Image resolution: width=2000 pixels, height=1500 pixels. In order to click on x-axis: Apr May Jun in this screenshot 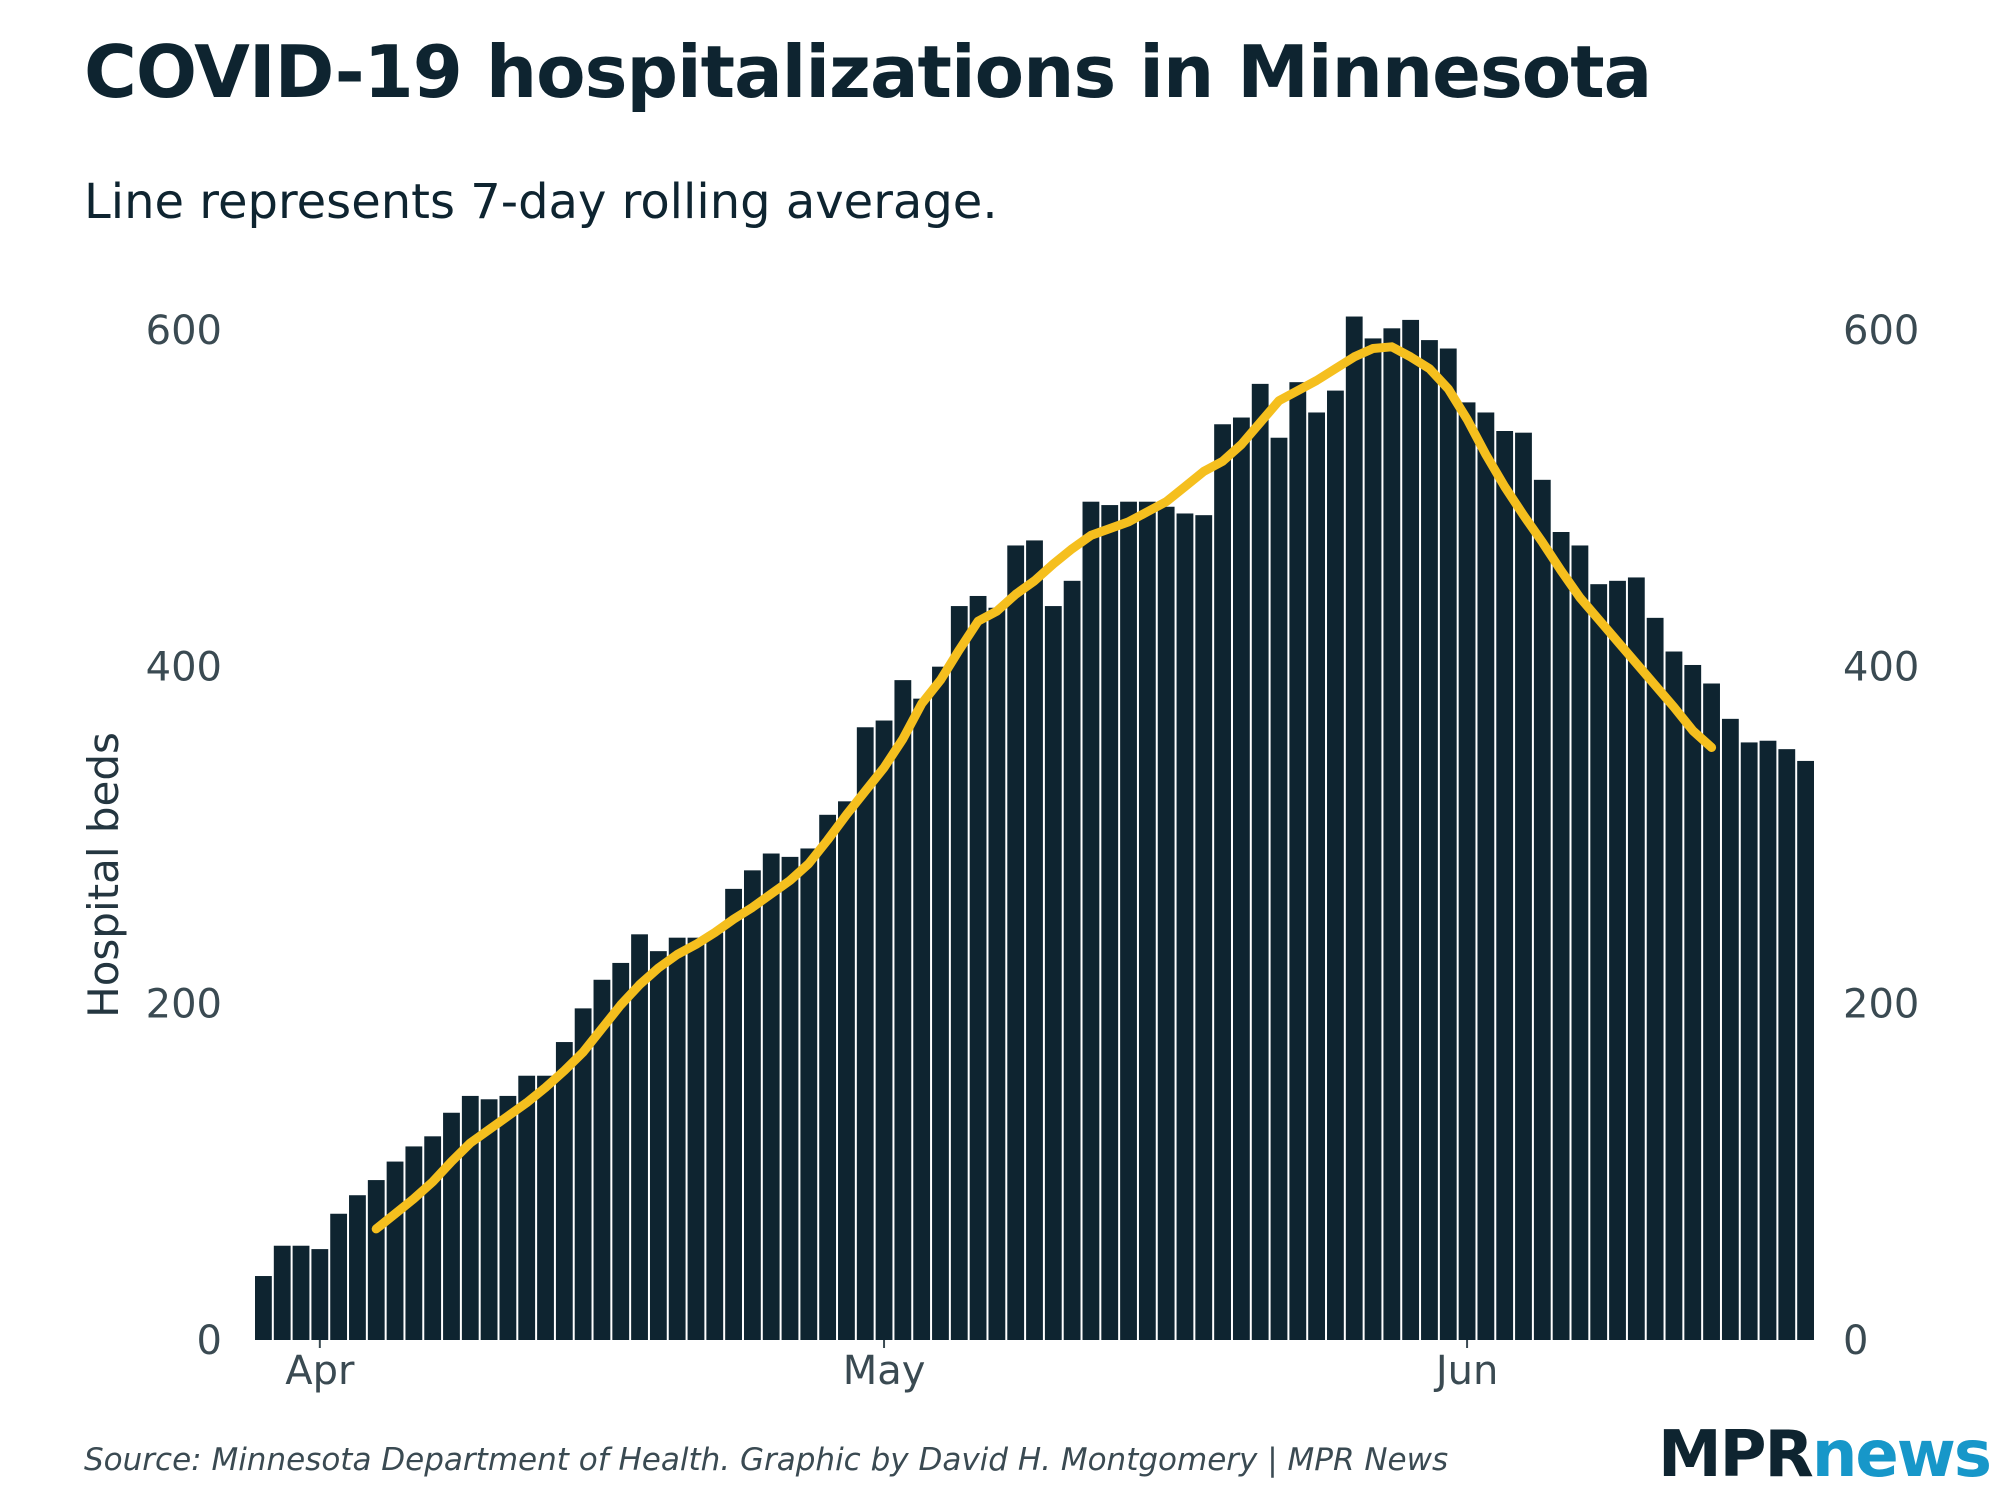, I will do `click(891, 1367)`.